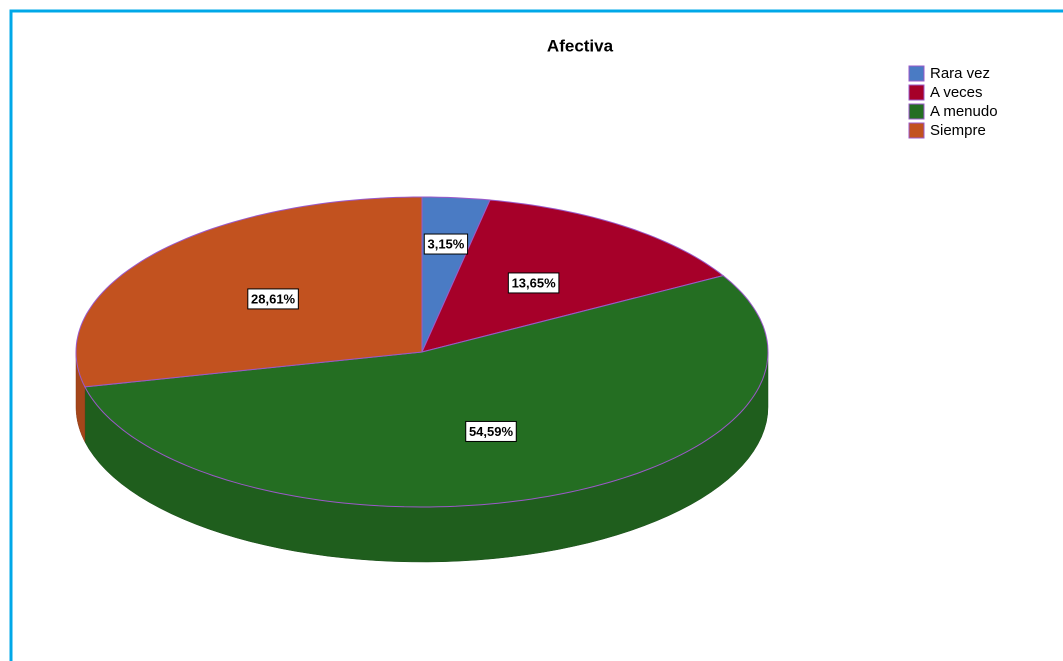 Image resolution: width=1063 pixels, height=661 pixels. I want to click on legend-label: A menudo, so click(964, 111).